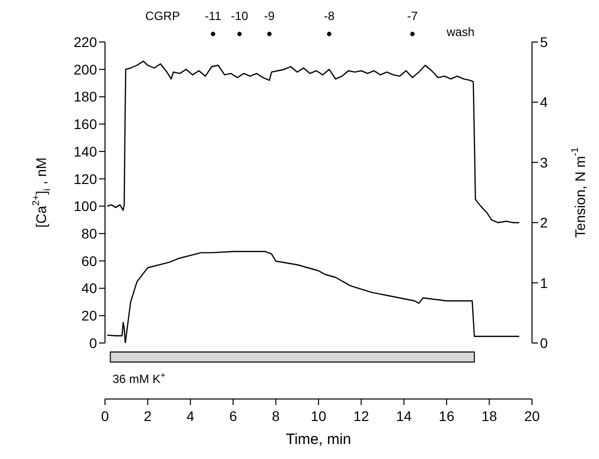 The height and width of the screenshot is (459, 599). Describe the element at coordinates (89, 316) in the screenshot. I see `y-tick-label: 20` at that location.